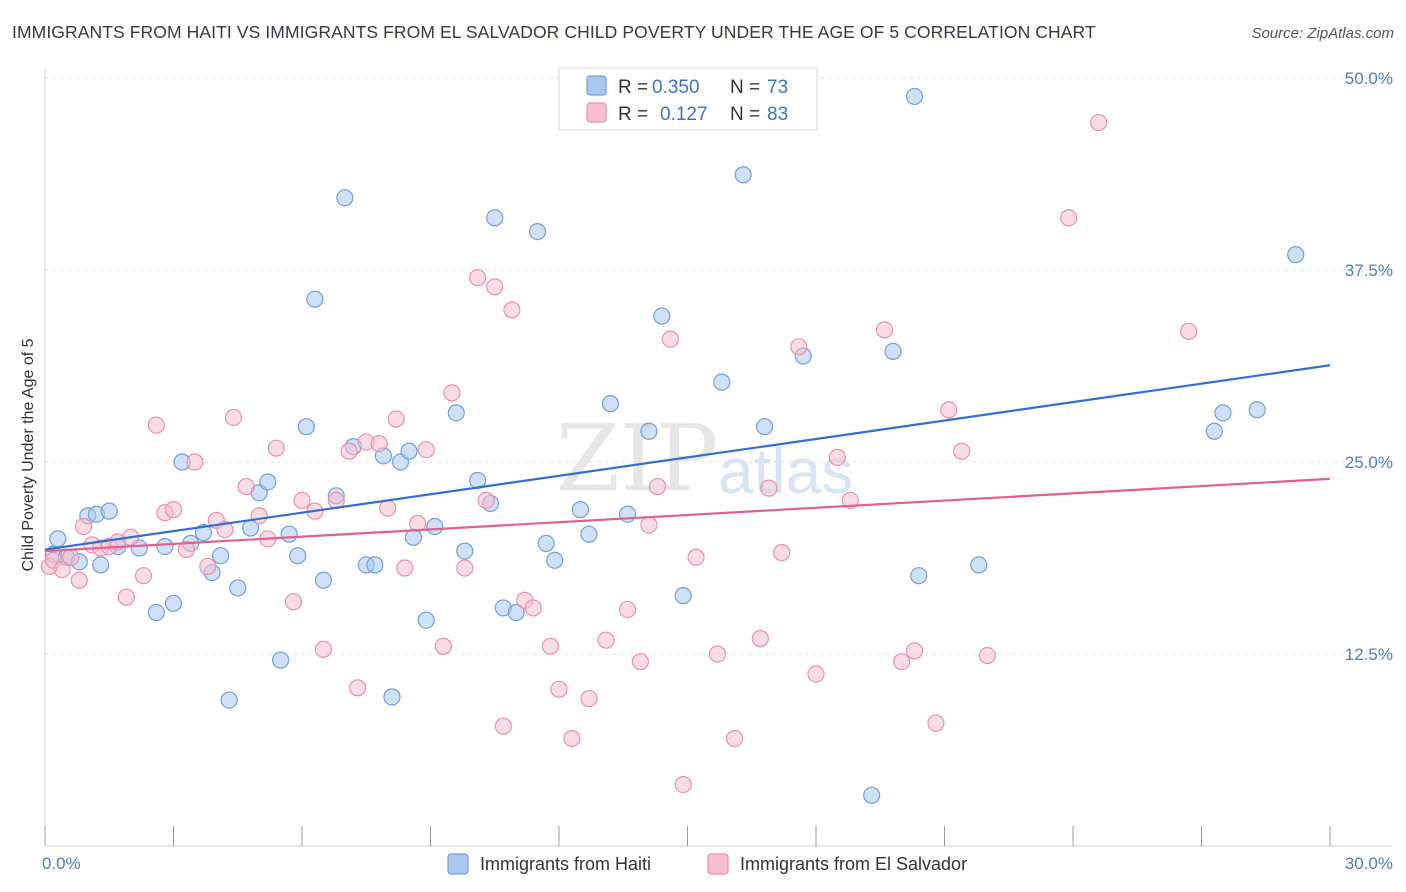 This screenshot has height=892, width=1406. What do you see at coordinates (1369, 270) in the screenshot?
I see `y-tick-label-2: 37.5%` at bounding box center [1369, 270].